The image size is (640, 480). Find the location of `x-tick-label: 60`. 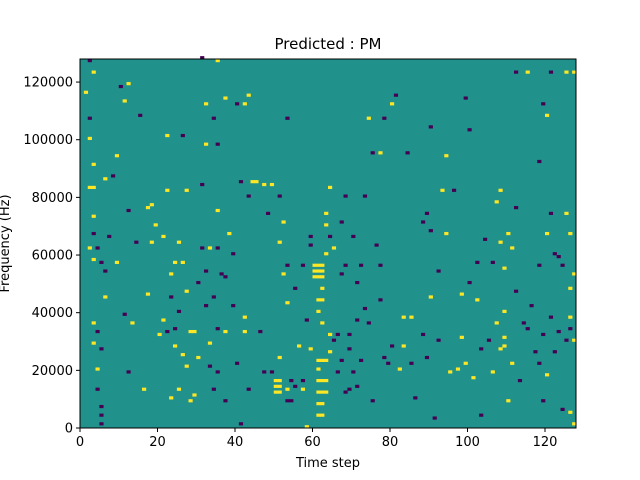

x-tick-label: 60 is located at coordinates (312, 442).